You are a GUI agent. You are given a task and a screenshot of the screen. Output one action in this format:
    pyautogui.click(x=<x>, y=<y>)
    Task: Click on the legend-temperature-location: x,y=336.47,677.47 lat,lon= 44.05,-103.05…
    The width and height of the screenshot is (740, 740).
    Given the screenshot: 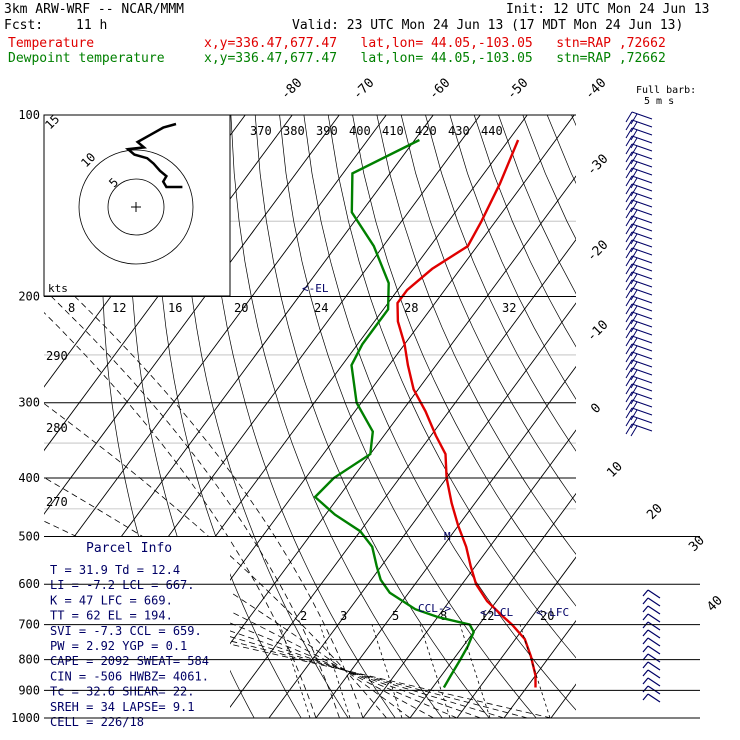 What is the action you would take?
    pyautogui.click(x=435, y=43)
    